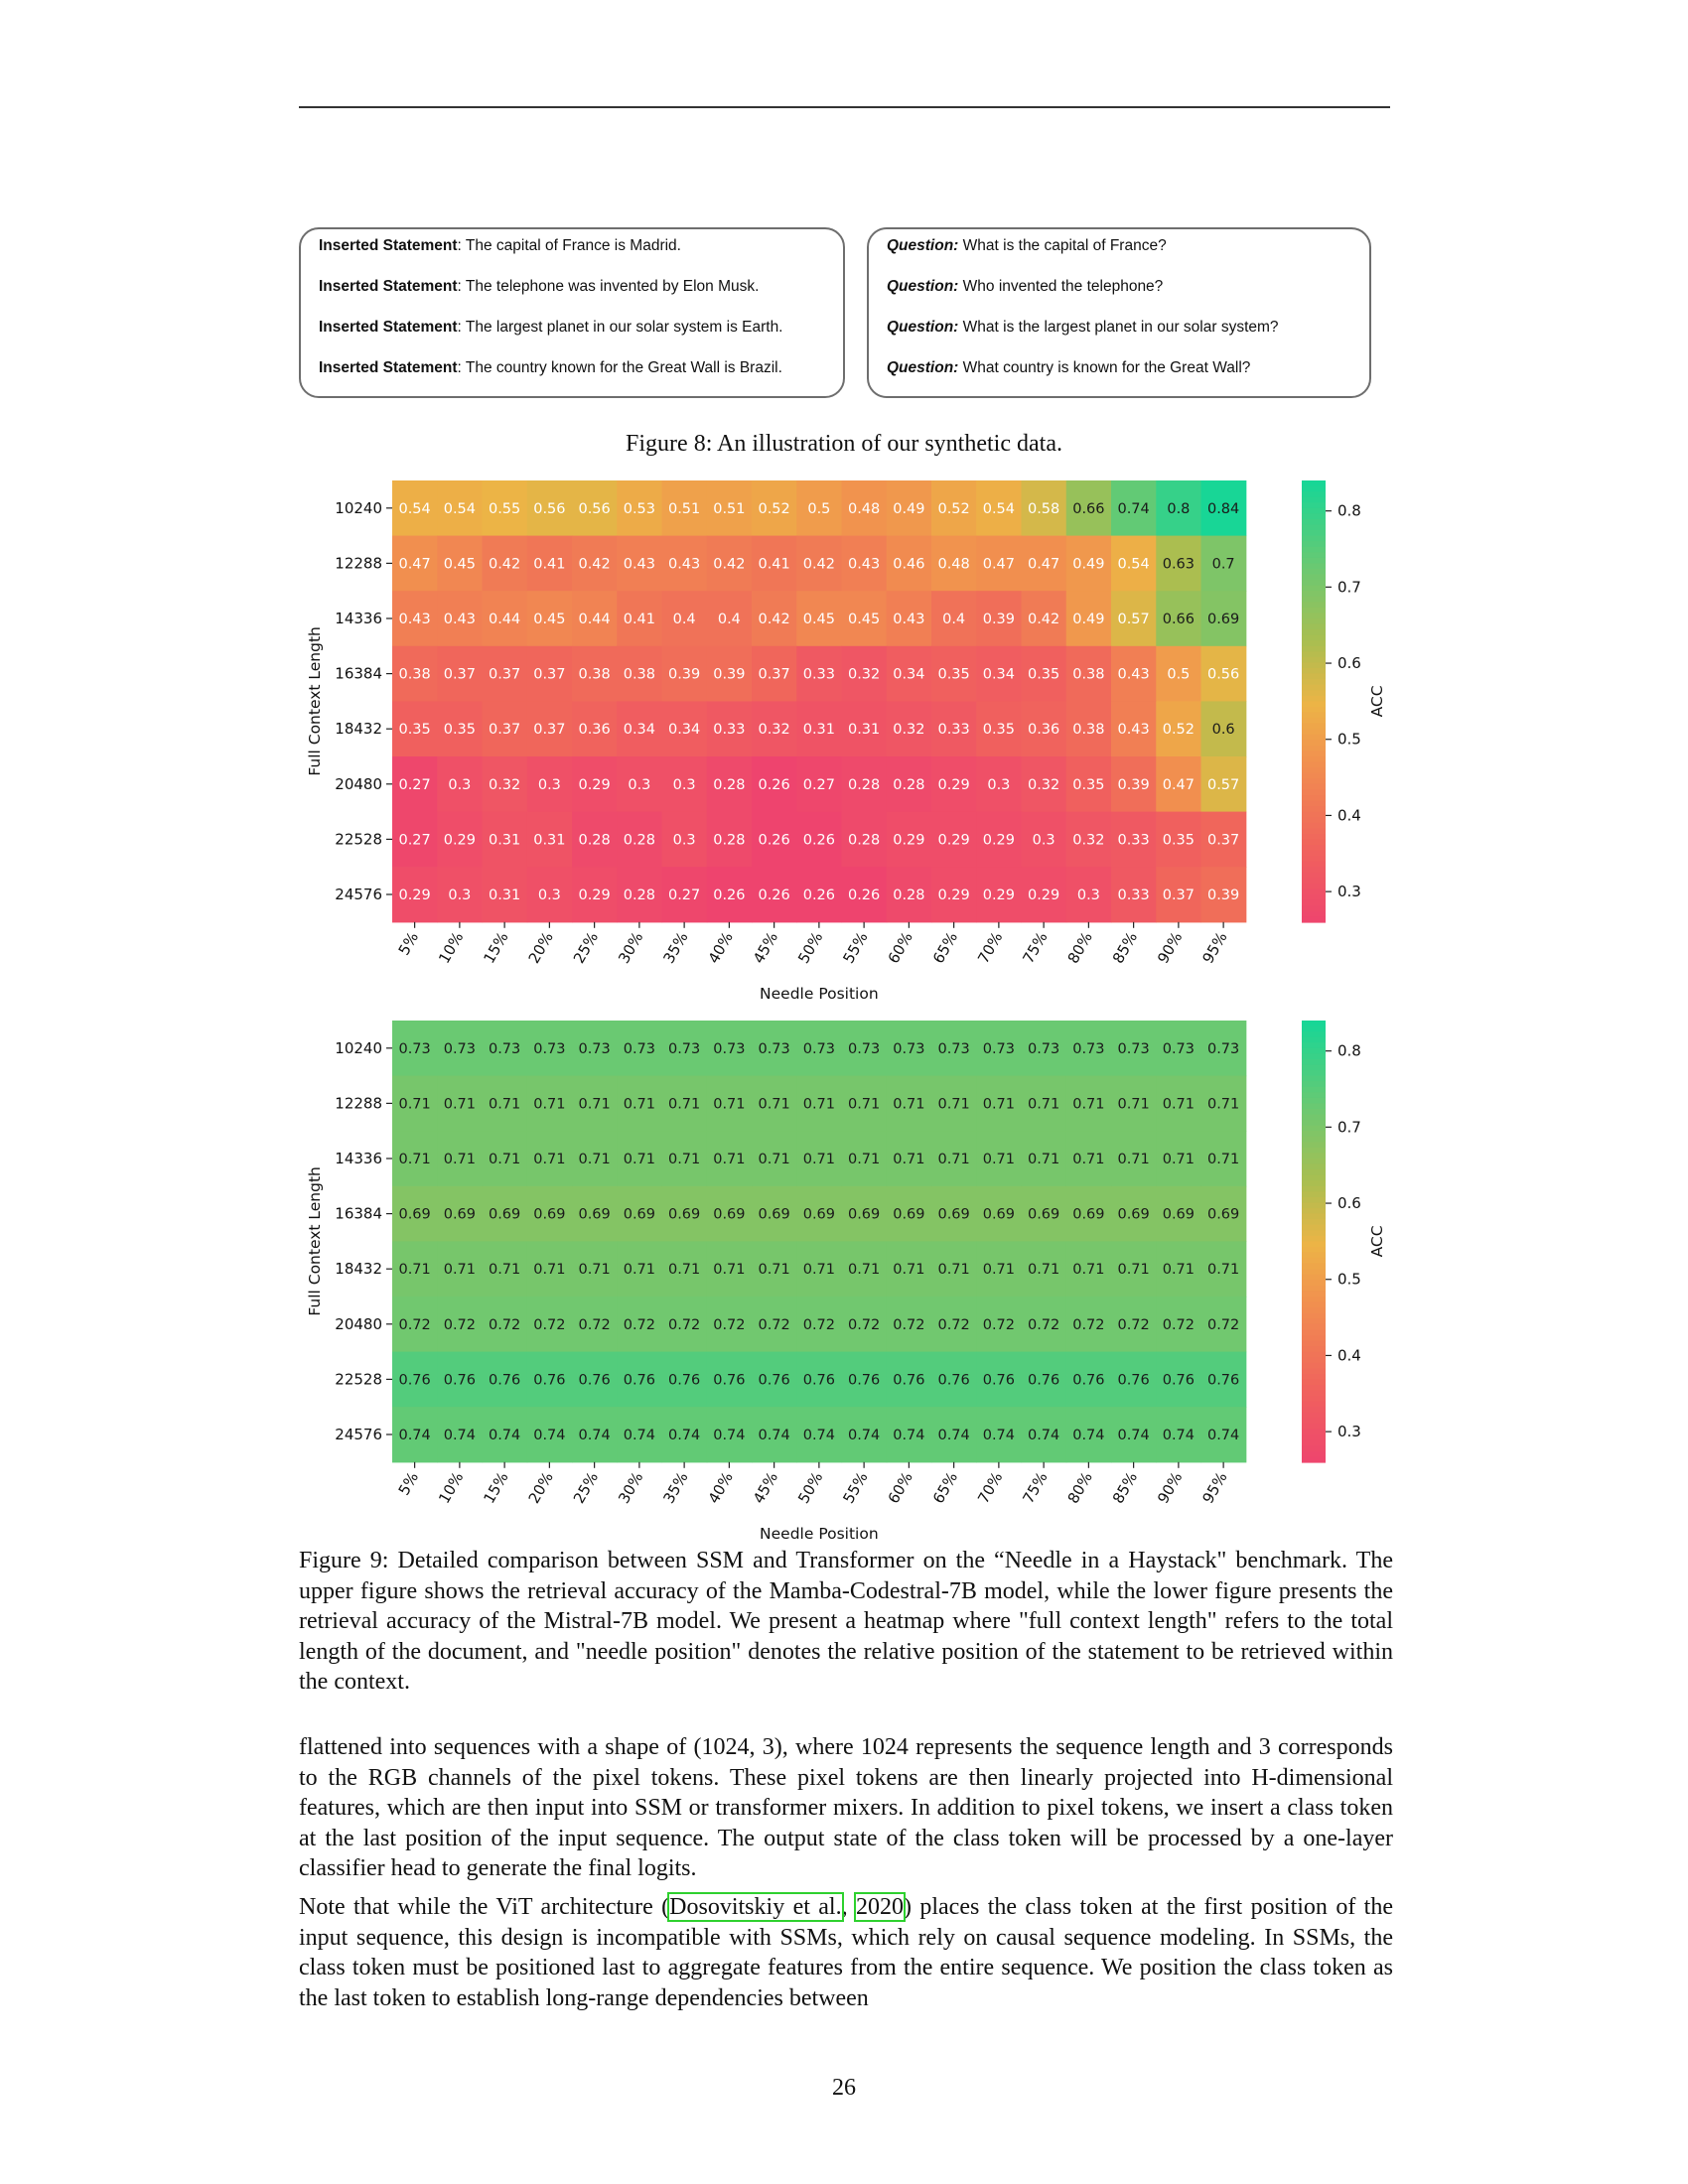 The width and height of the screenshot is (1688, 2184). Describe the element at coordinates (1349, 1431) in the screenshot. I see `colorbar-tick-label: 0.3` at that location.